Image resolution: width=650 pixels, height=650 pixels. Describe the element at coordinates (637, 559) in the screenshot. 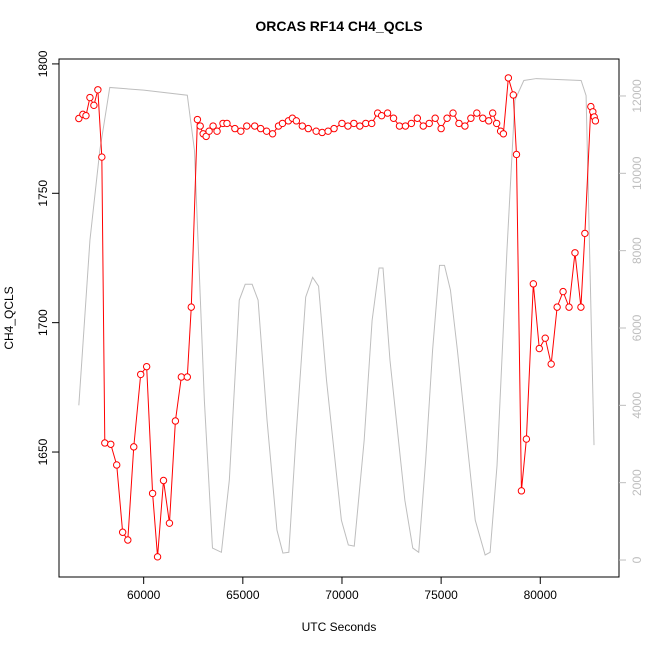

I see `y2-tick-label: 0` at that location.